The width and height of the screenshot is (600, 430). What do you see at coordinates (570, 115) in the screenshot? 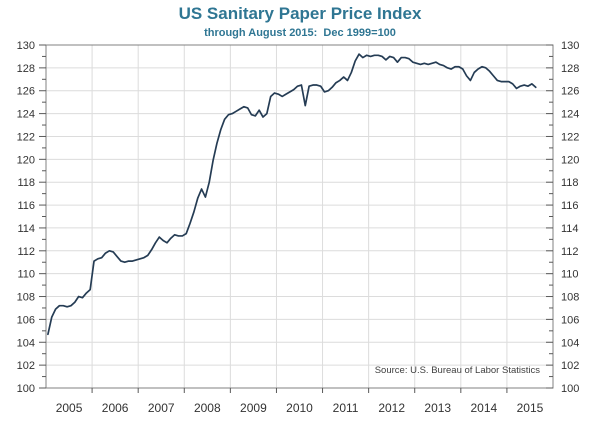
I see `y-axis-label-right: 124` at bounding box center [570, 115].